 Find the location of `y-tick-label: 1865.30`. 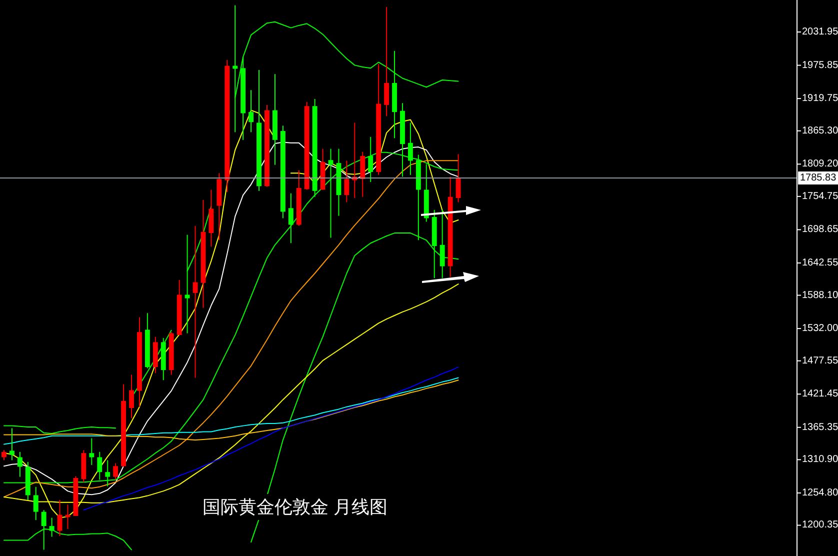

y-tick-label: 1865.30 is located at coordinates (820, 130).